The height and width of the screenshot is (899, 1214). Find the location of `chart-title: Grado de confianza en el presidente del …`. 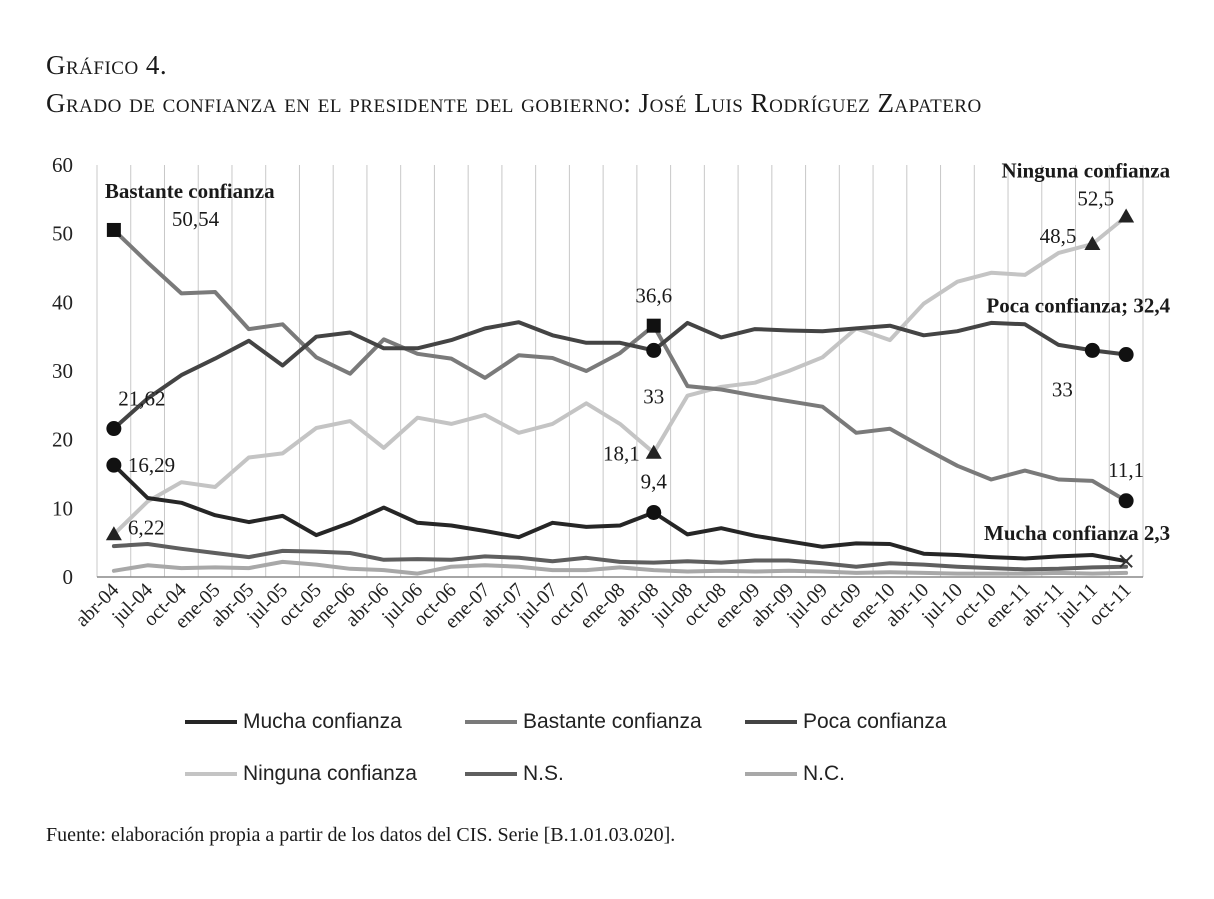

chart-title: Grado de confianza en el presidente del … is located at coordinates (514, 103).